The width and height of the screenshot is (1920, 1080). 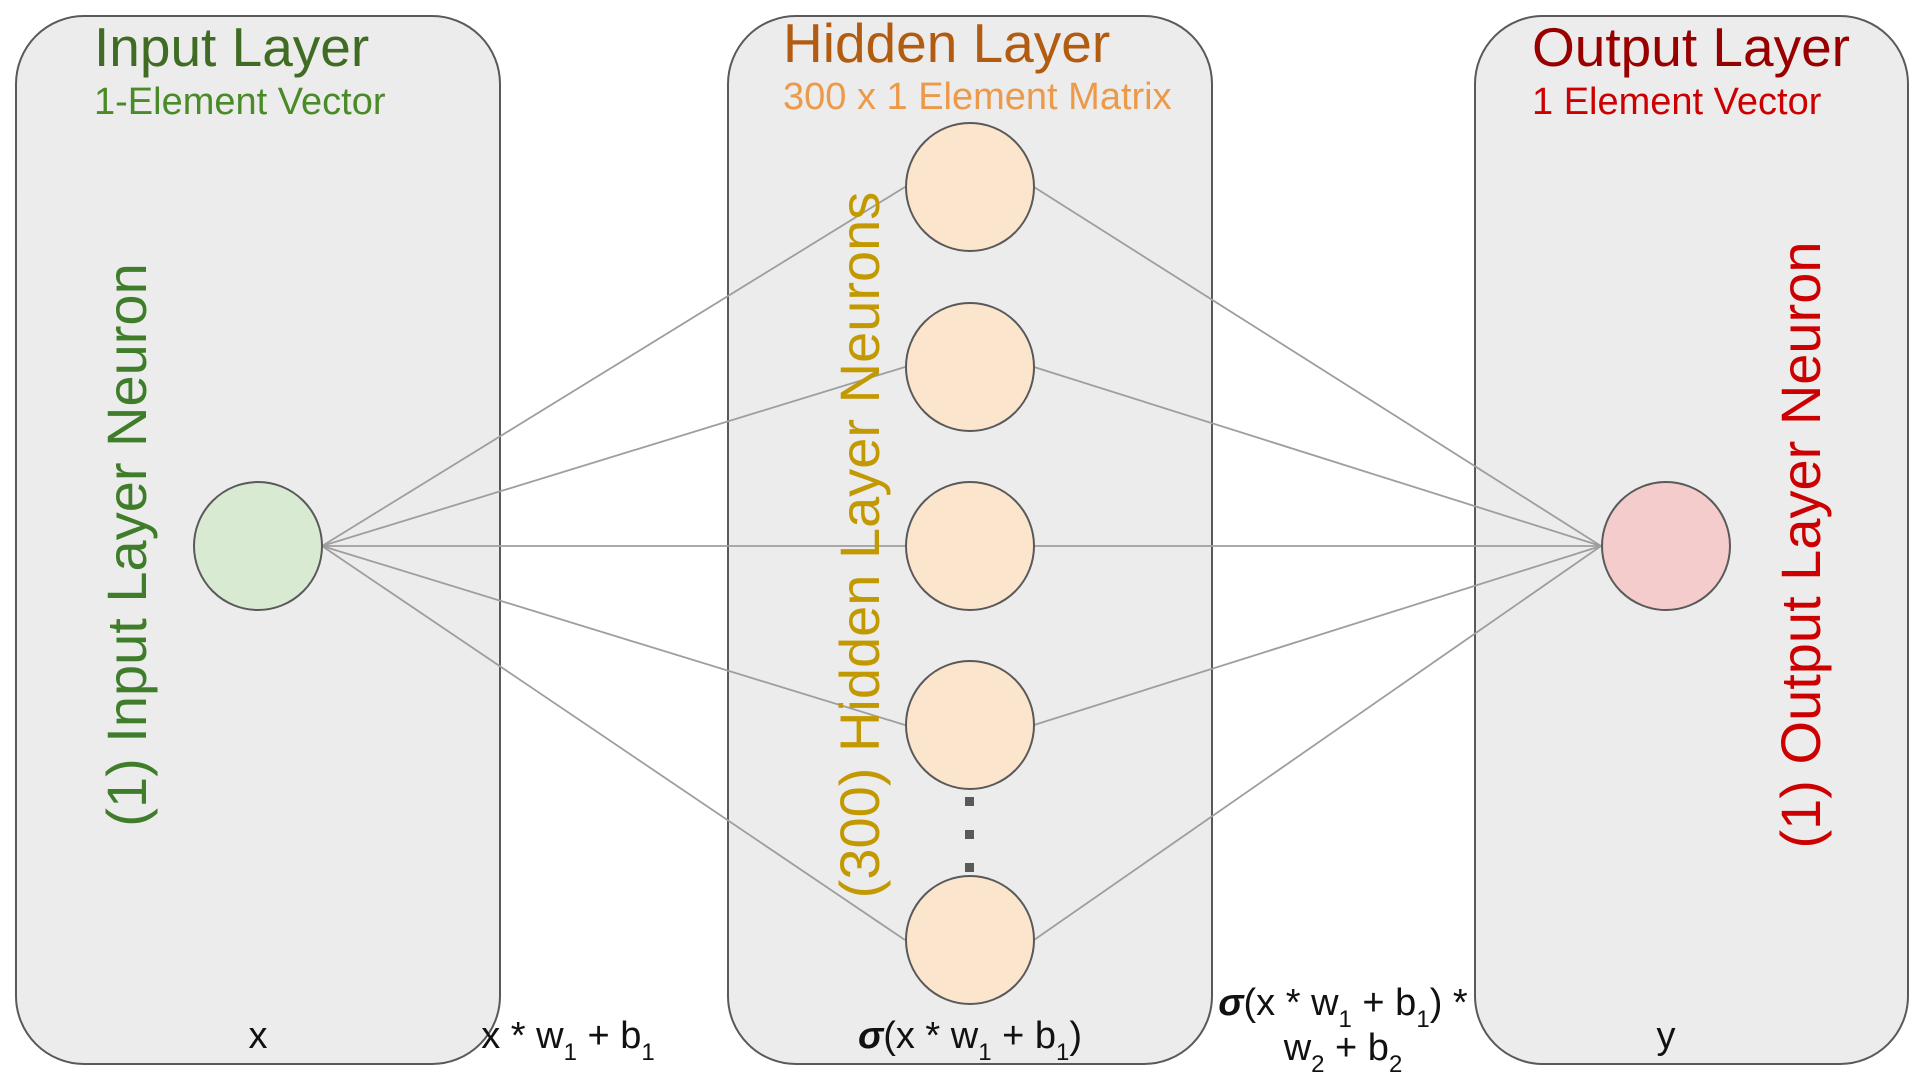 What do you see at coordinates (946, 43) in the screenshot?
I see `hidden-layer-title: Hidden Layer` at bounding box center [946, 43].